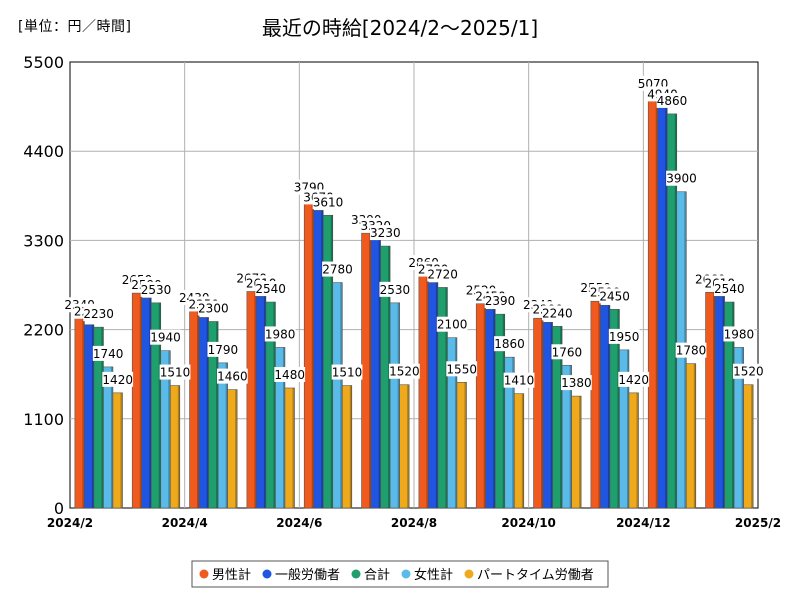 This screenshot has width=800, height=600. I want to click on data-label: 1550, so click(461, 369).